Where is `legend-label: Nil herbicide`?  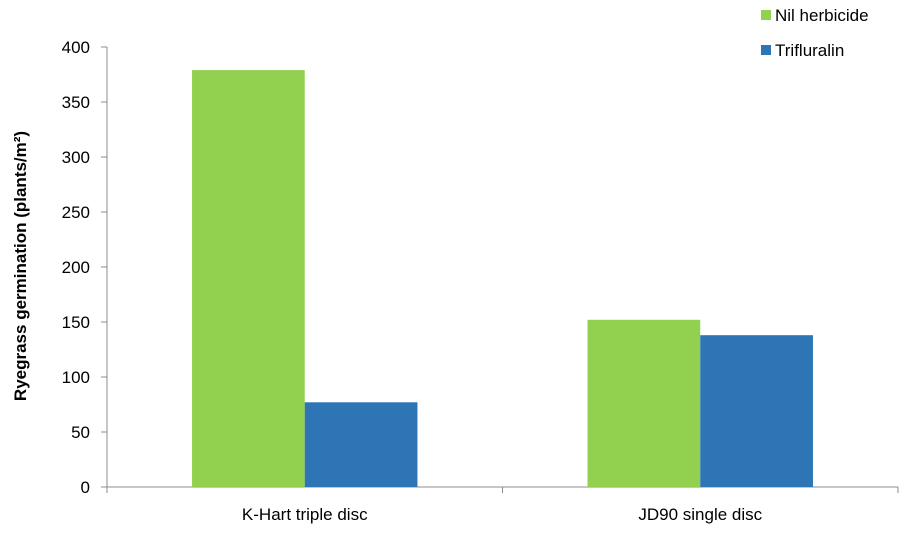
legend-label: Nil herbicide is located at coordinates (822, 15).